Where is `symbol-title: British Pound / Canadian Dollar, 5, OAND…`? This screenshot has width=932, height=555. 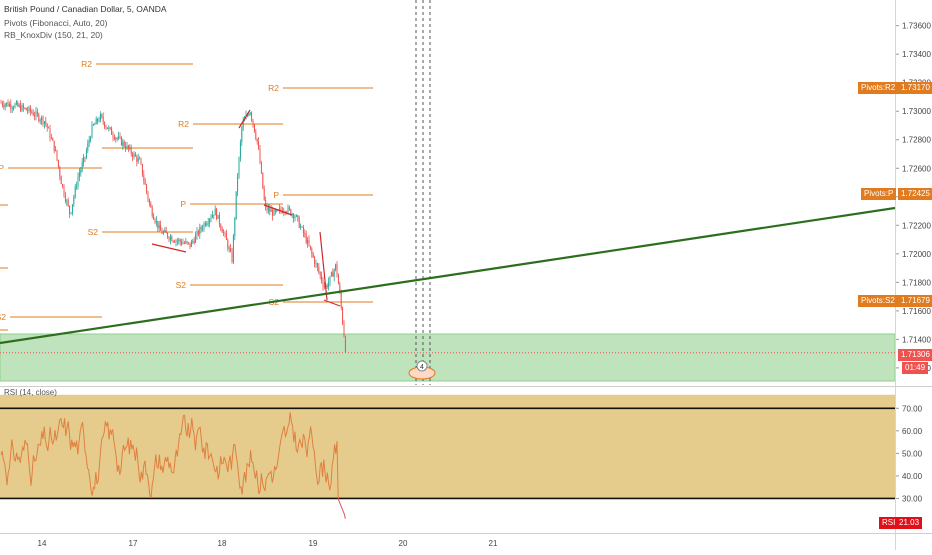
symbol-title: British Pound / Canadian Dollar, 5, OAND… is located at coordinates (85, 9).